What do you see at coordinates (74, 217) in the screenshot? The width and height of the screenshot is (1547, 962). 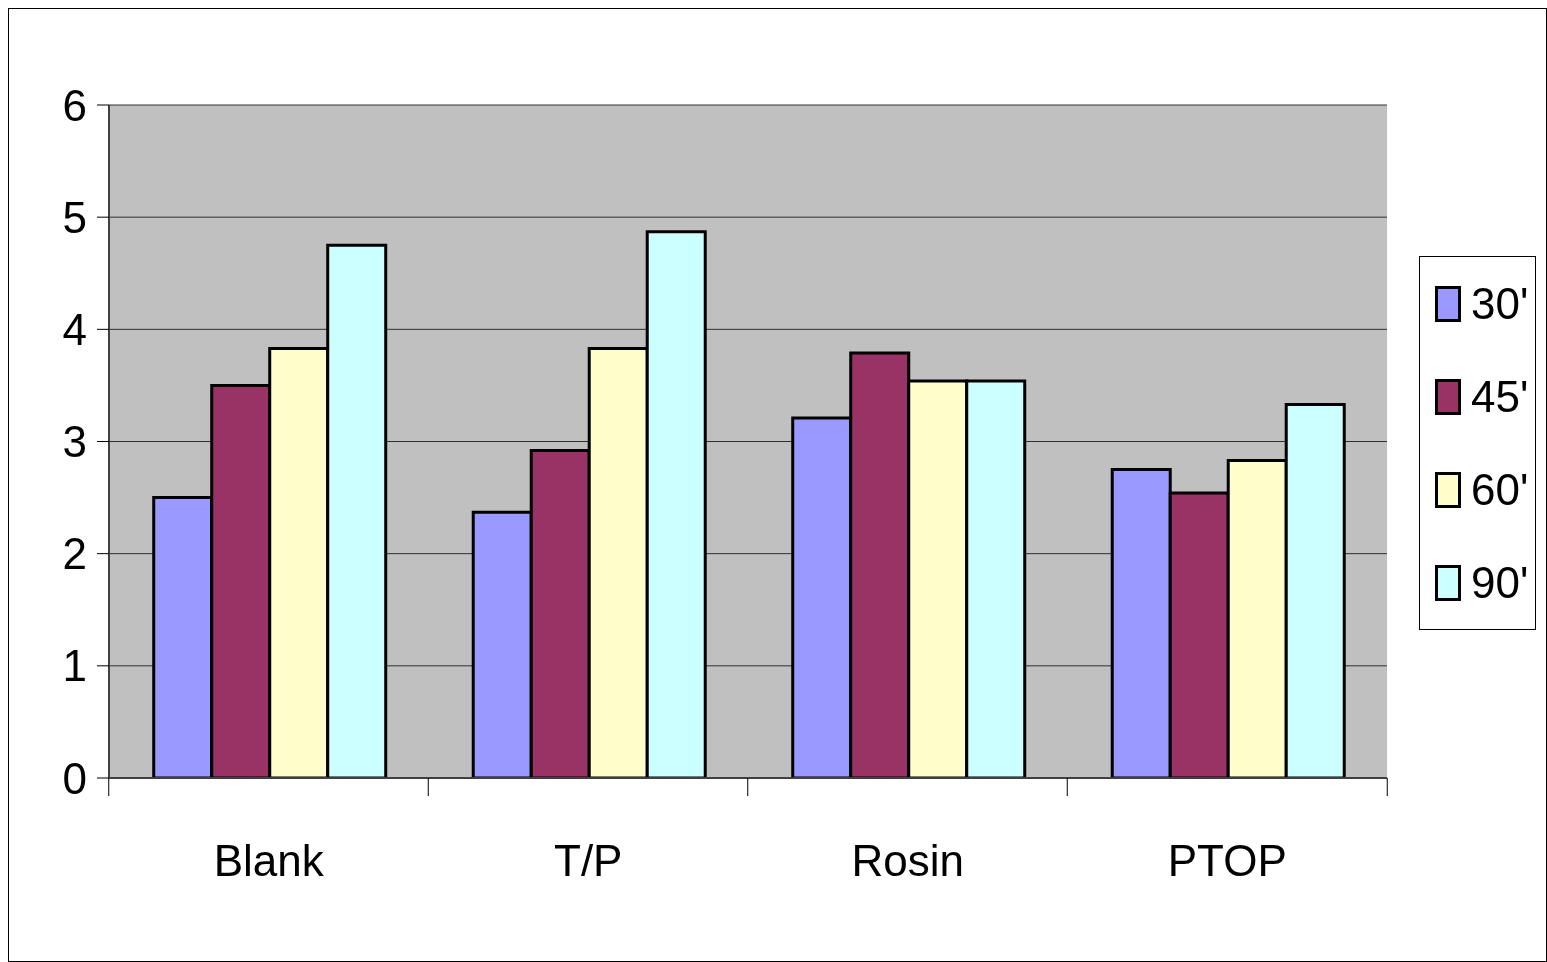 I see `y-tick-label: 5` at bounding box center [74, 217].